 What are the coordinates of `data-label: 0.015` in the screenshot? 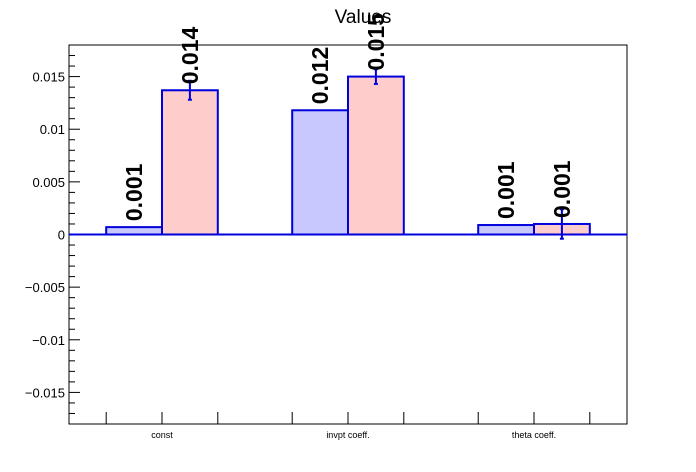 It's located at (376, 42).